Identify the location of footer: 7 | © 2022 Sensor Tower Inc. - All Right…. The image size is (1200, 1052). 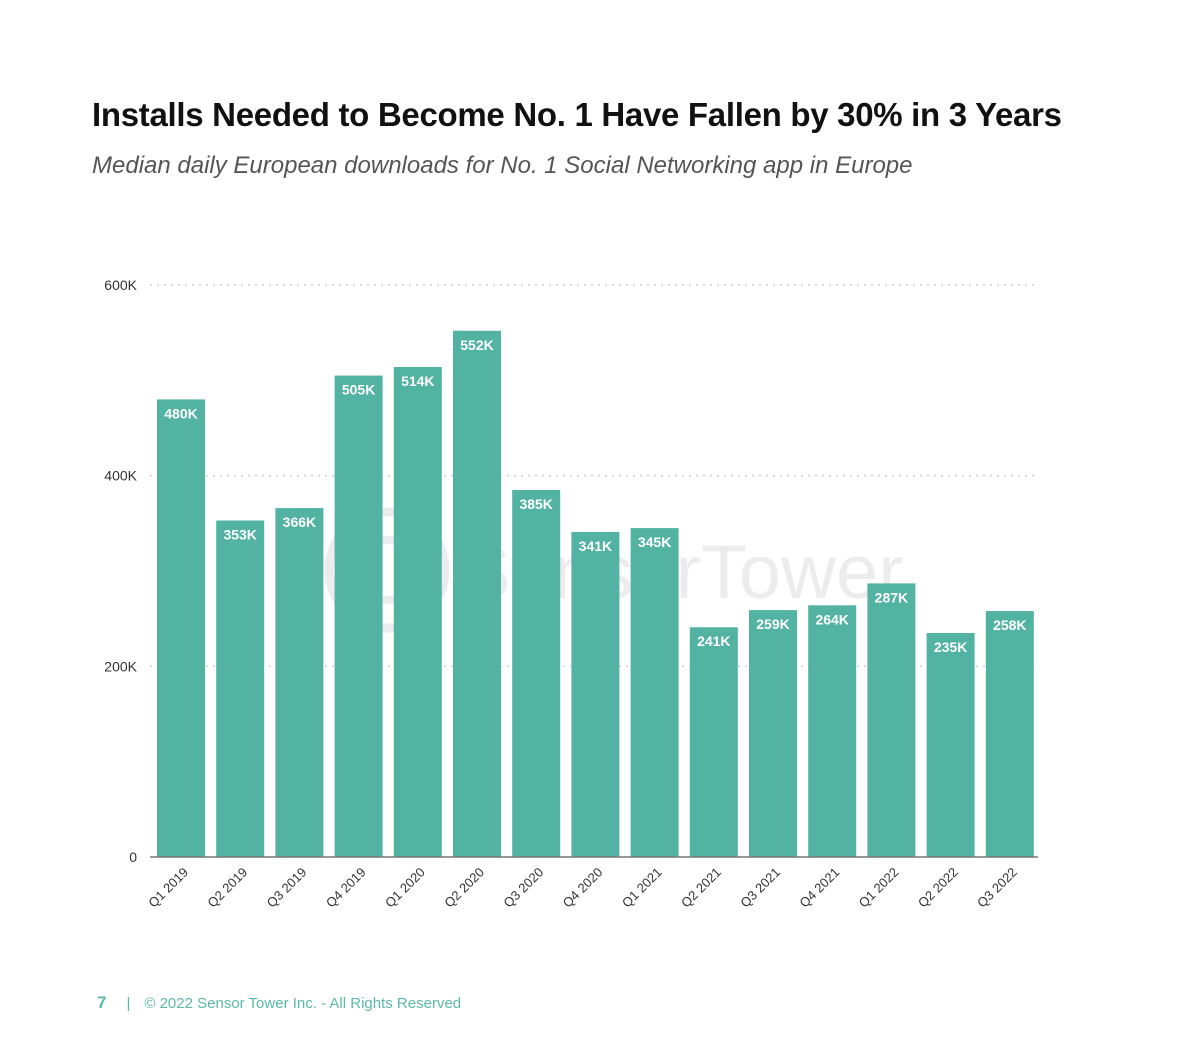
(279, 1003).